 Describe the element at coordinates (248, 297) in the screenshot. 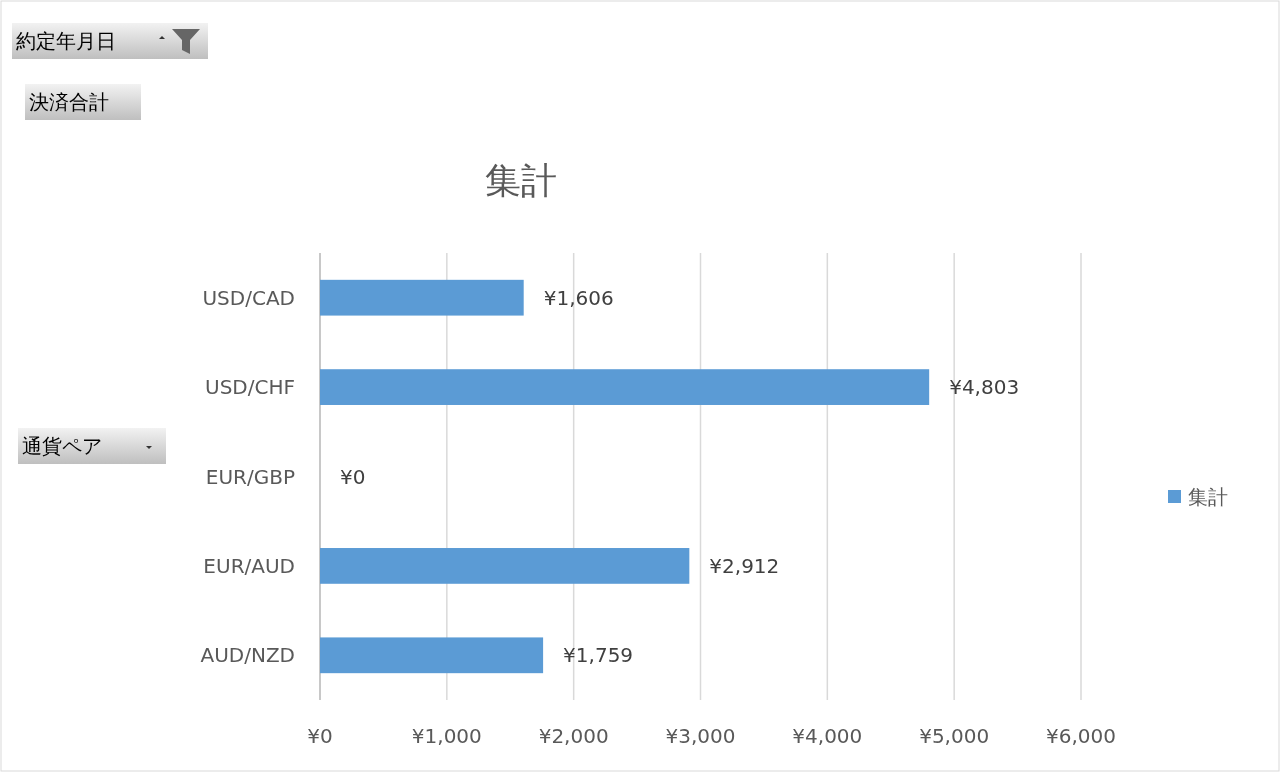

I see `y-tick-label: USD/CAD` at that location.